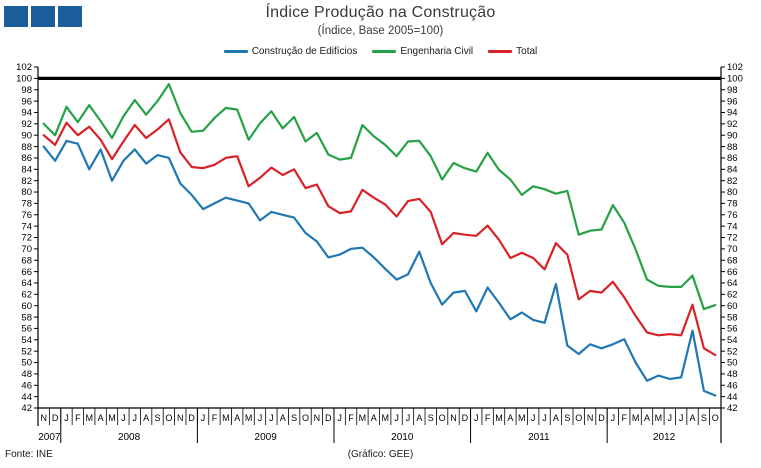 The image size is (761, 468). I want to click on year-label: 2012, so click(664, 437).